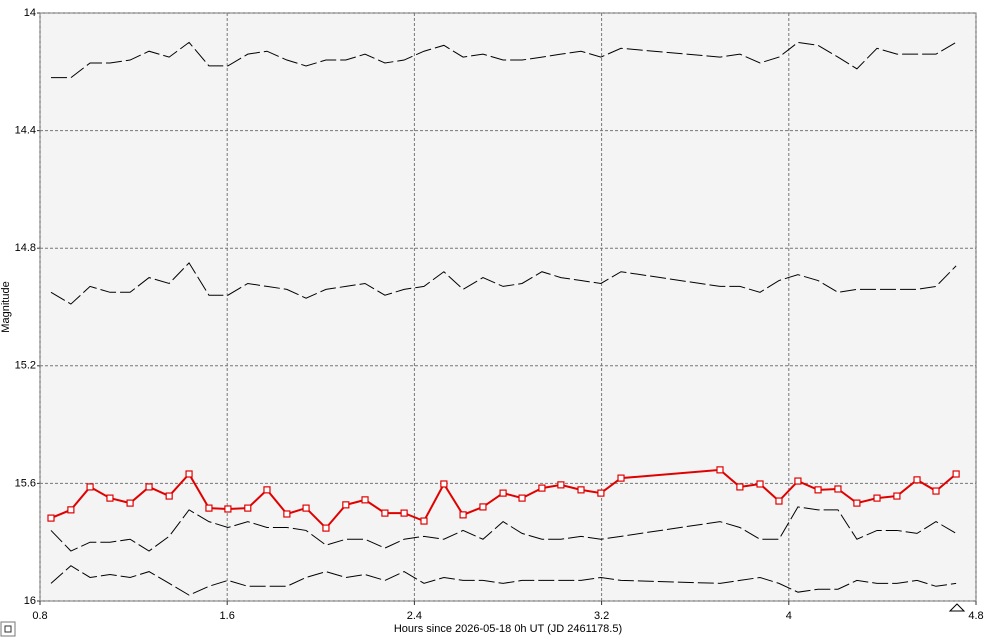 This screenshot has height=640, width=987. What do you see at coordinates (414, 616) in the screenshot?
I see `x-tick-label: 2.4` at bounding box center [414, 616].